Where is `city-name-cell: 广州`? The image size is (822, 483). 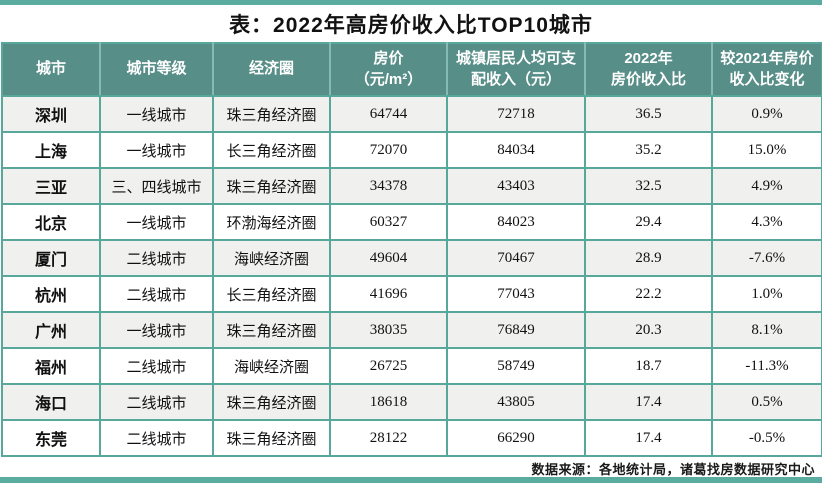
city-name-cell: 广州 is located at coordinates (51, 330).